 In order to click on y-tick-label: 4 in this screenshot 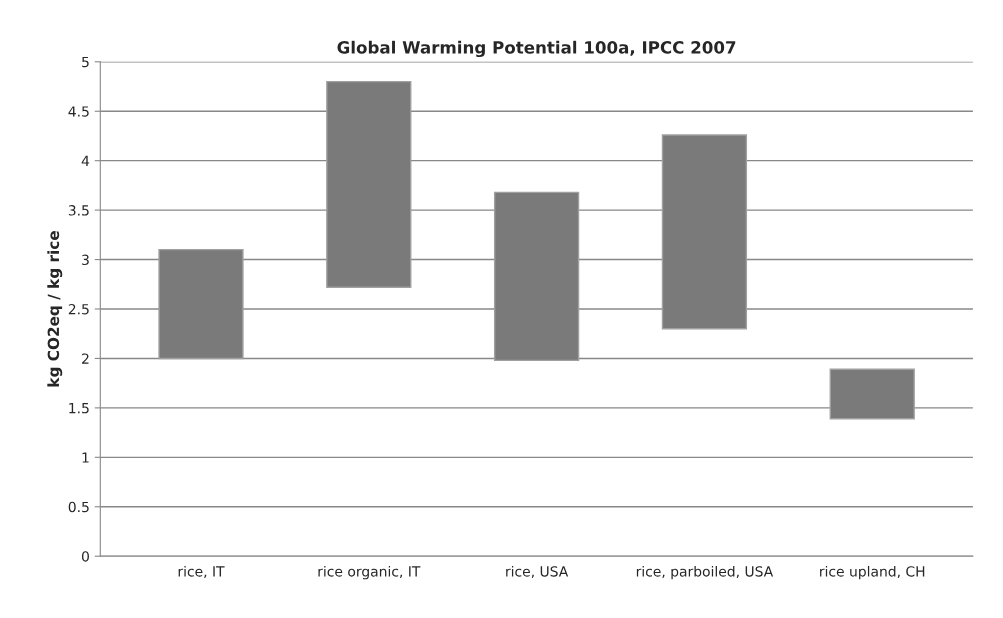, I will do `click(85, 160)`.